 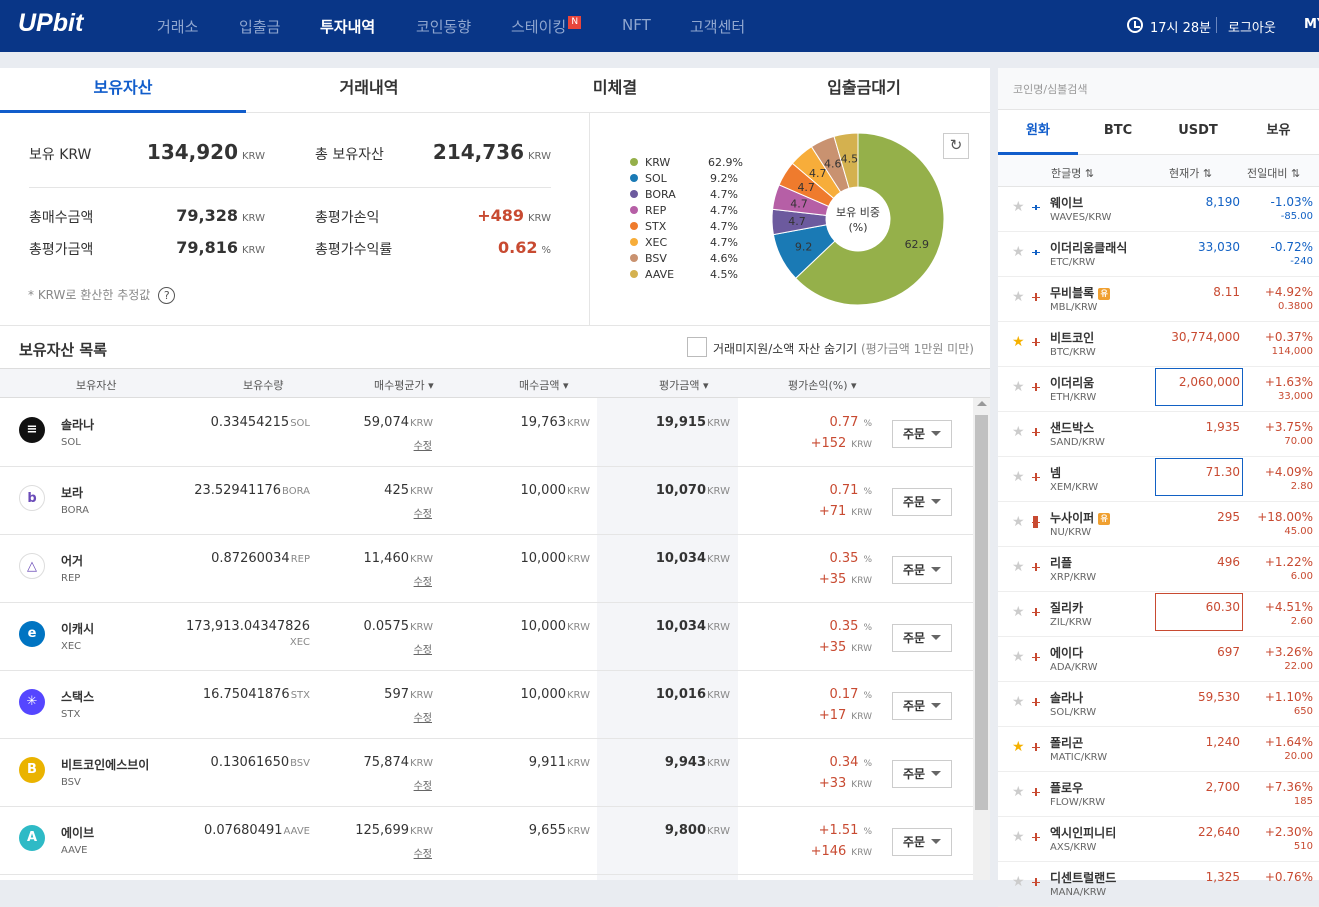 I want to click on nav-customer-center: 고객센터, so click(x=718, y=27).